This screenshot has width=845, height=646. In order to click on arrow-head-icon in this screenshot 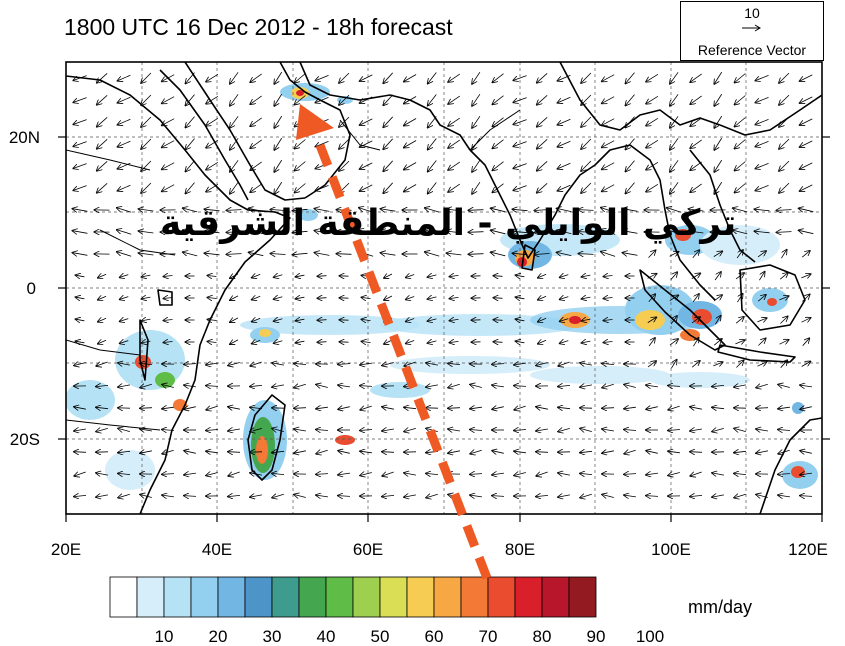, I will do `click(315, 122)`.